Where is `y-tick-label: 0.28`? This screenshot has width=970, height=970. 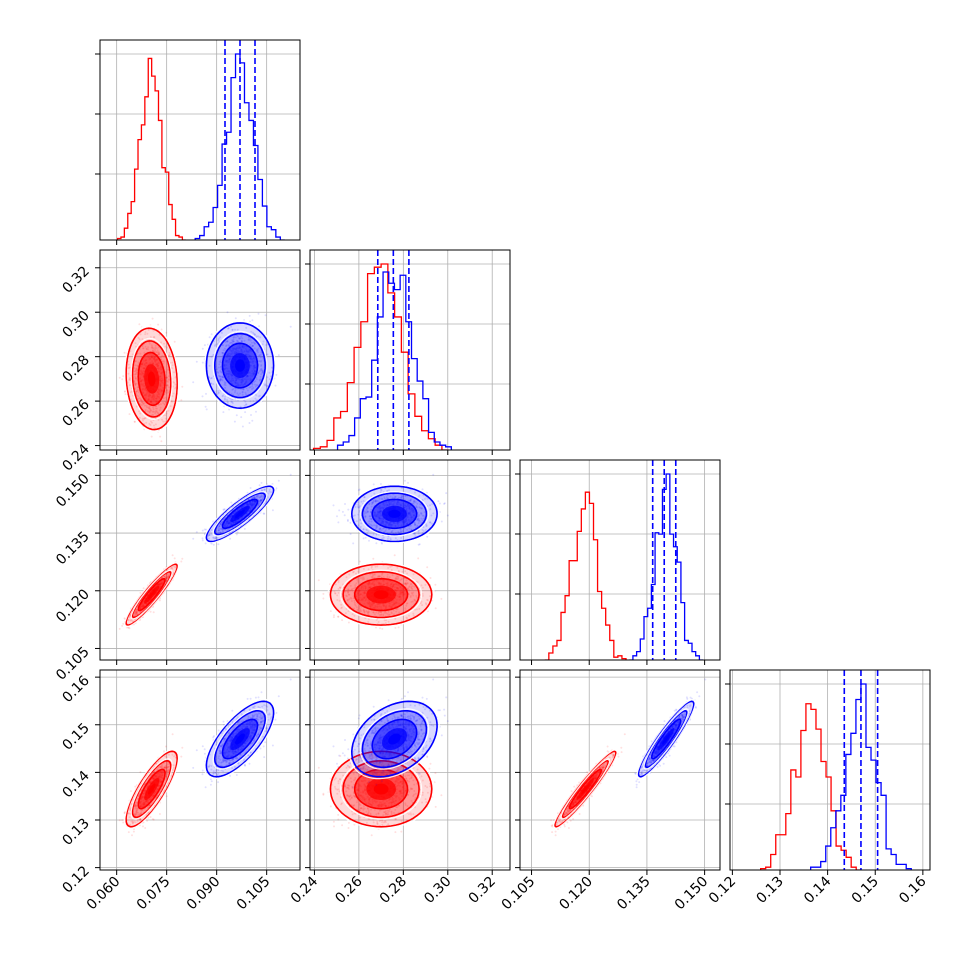
y-tick-label: 0.28 is located at coordinates (75, 368).